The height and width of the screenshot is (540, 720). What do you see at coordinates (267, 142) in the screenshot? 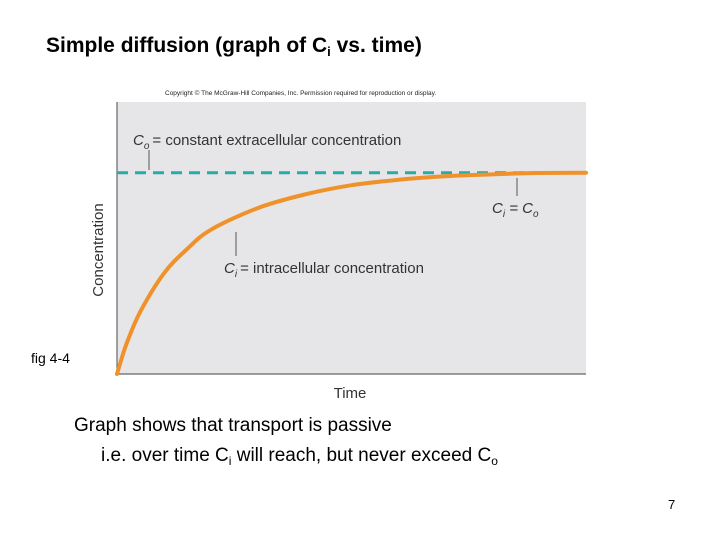
I see `co-label: Co = constant extracellular concentration` at bounding box center [267, 142].